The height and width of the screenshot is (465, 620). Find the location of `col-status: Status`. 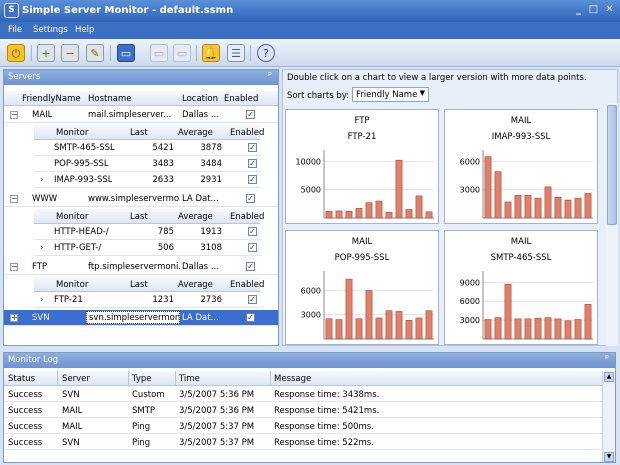

col-status: Status is located at coordinates (22, 379).